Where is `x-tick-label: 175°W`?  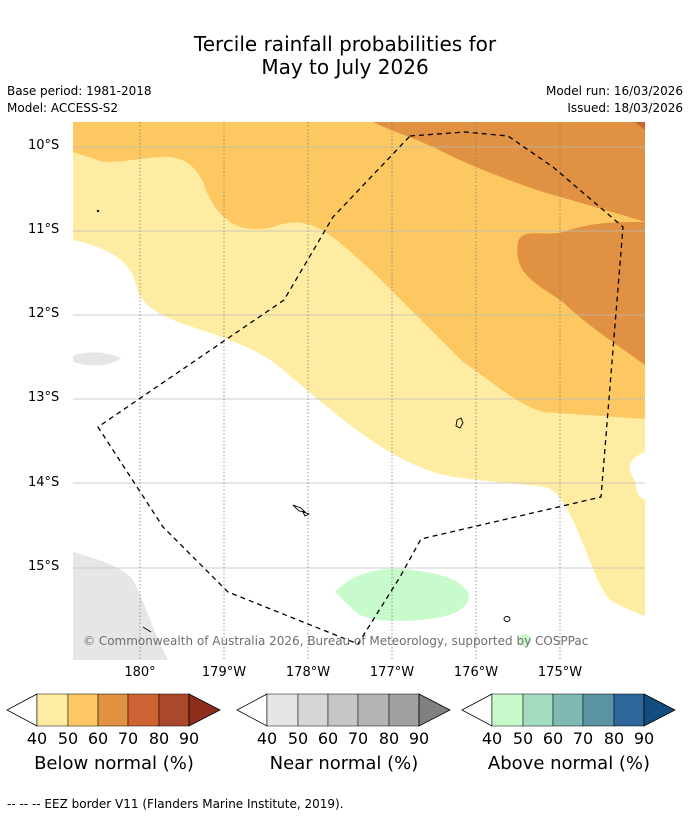
x-tick-label: 175°W is located at coordinates (560, 672).